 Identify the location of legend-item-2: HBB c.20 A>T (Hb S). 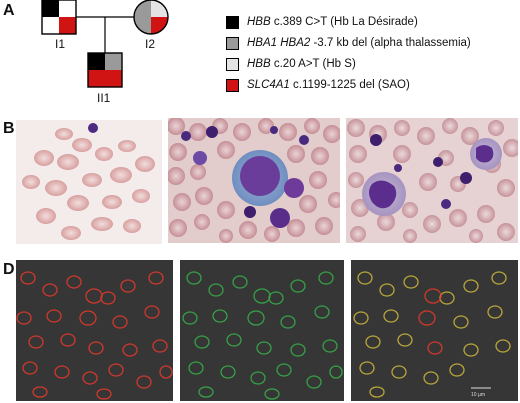
(291, 64).